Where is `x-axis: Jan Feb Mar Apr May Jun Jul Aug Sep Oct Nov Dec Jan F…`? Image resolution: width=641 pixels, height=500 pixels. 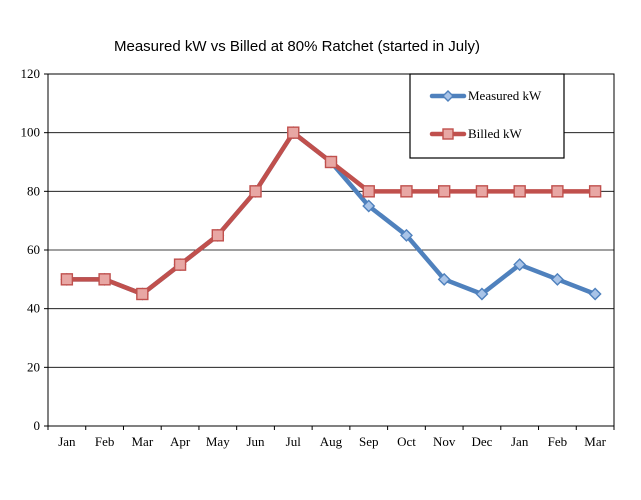
x-axis: Jan Feb Mar Apr May Jun Jul Aug Sep Oct Nov Dec Jan F… is located at coordinates (331, 437).